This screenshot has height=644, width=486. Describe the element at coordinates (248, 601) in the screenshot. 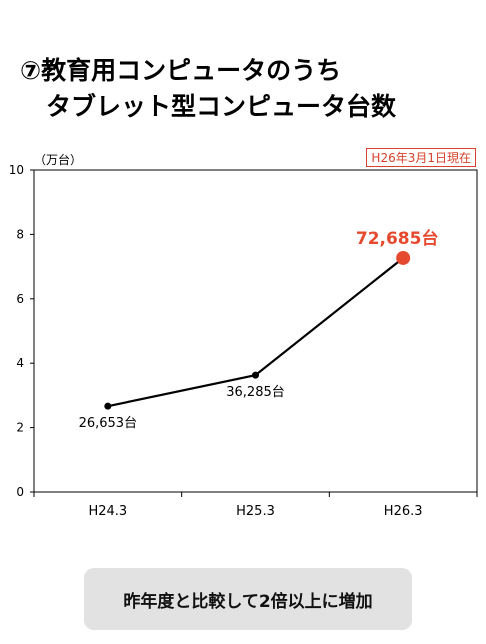

I see `summary-text: 昨年度と比較して2倍以上に増加` at that location.